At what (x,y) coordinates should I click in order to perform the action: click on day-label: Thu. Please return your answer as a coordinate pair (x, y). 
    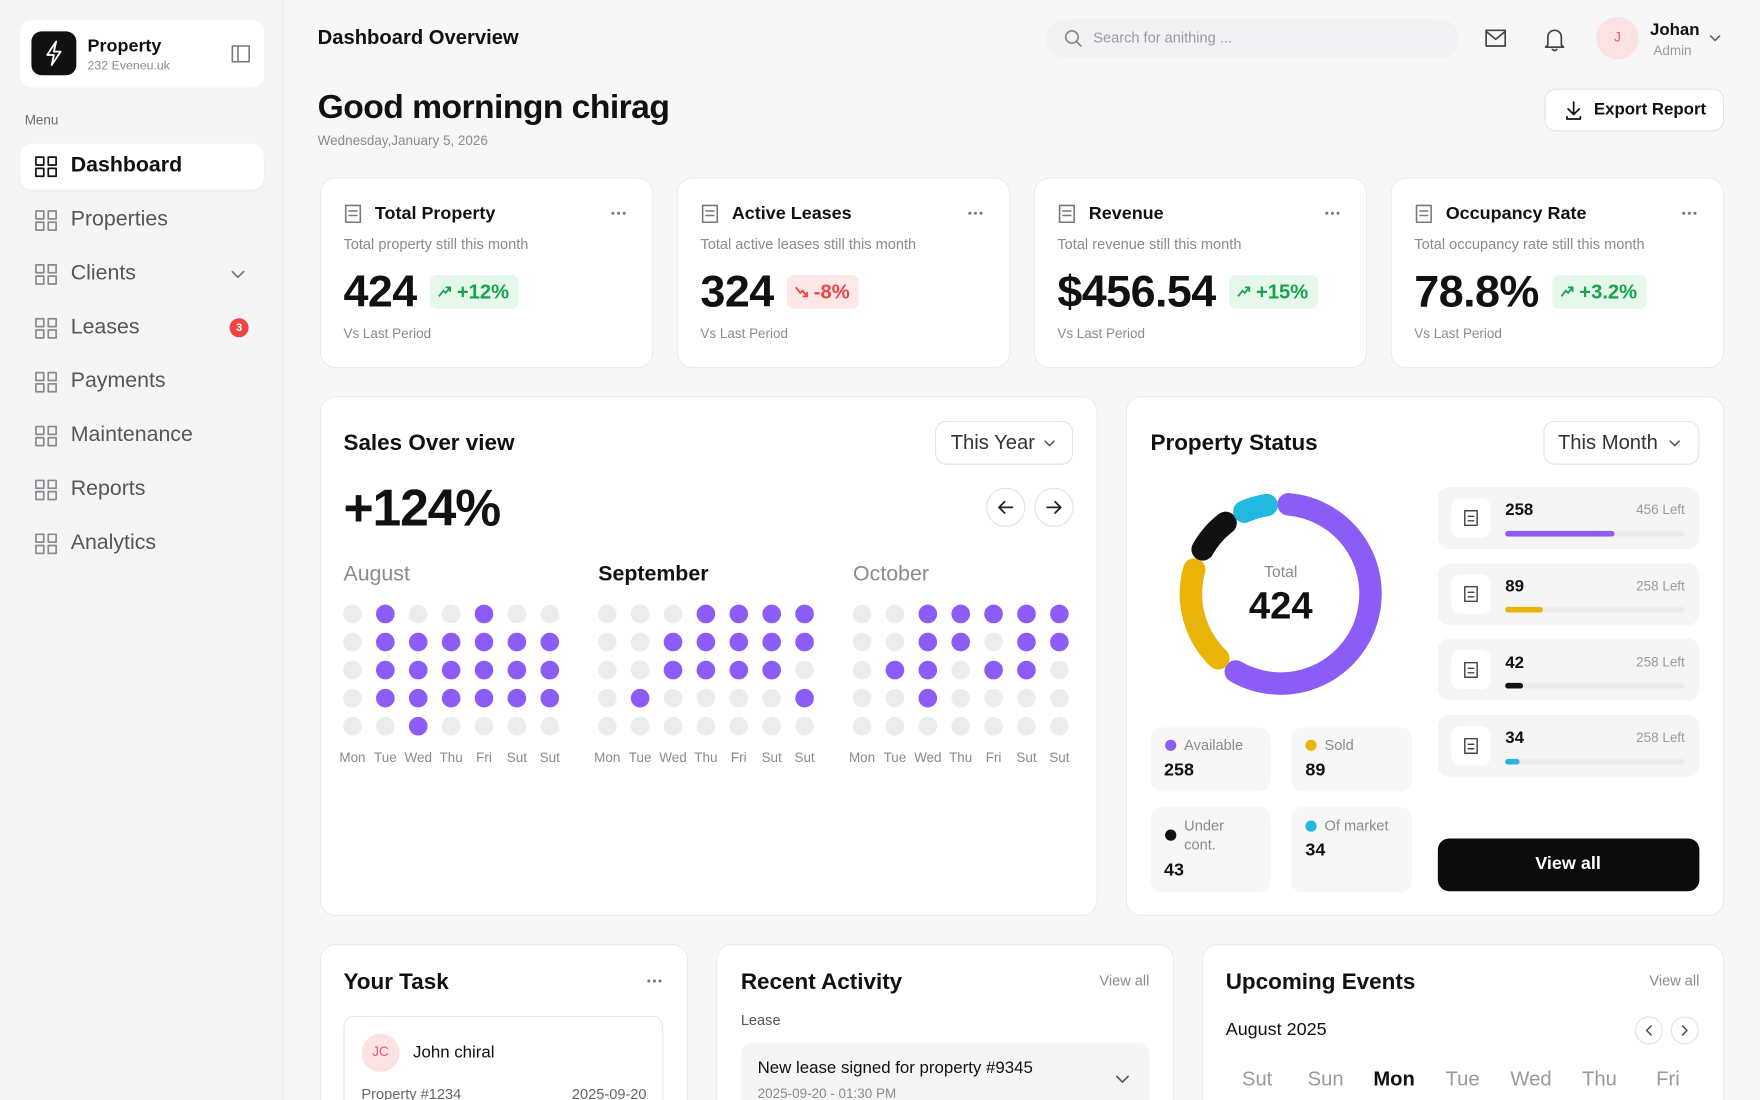
    Looking at the image, I should click on (451, 758).